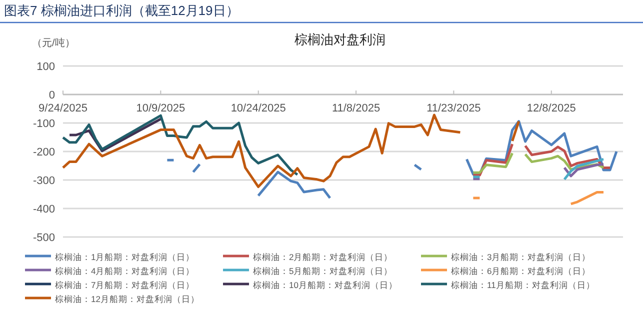 The image size is (643, 322). What do you see at coordinates (161, 108) in the screenshot?
I see `x-tick-label: 10/9/2025` at bounding box center [161, 108].